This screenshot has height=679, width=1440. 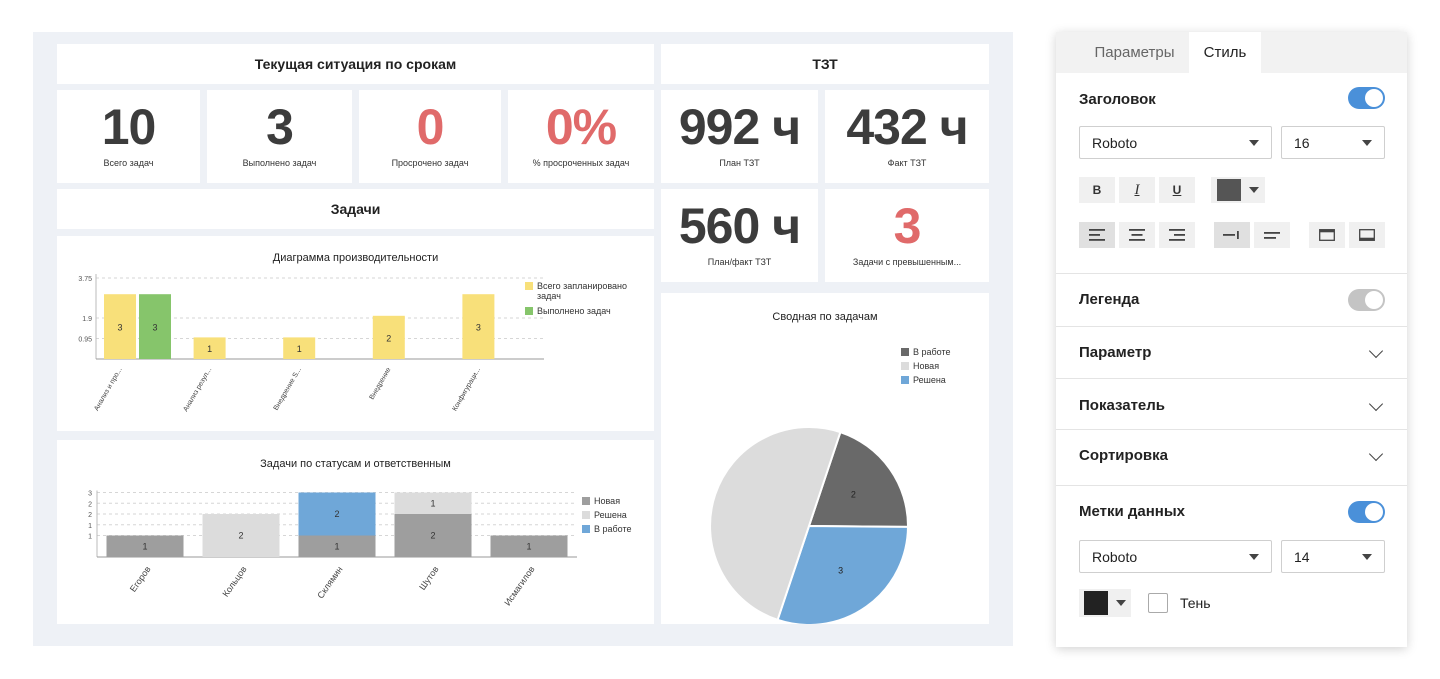 What do you see at coordinates (907, 163) in the screenshot?
I see `kpi-caption: Факт ТЗТ` at bounding box center [907, 163].